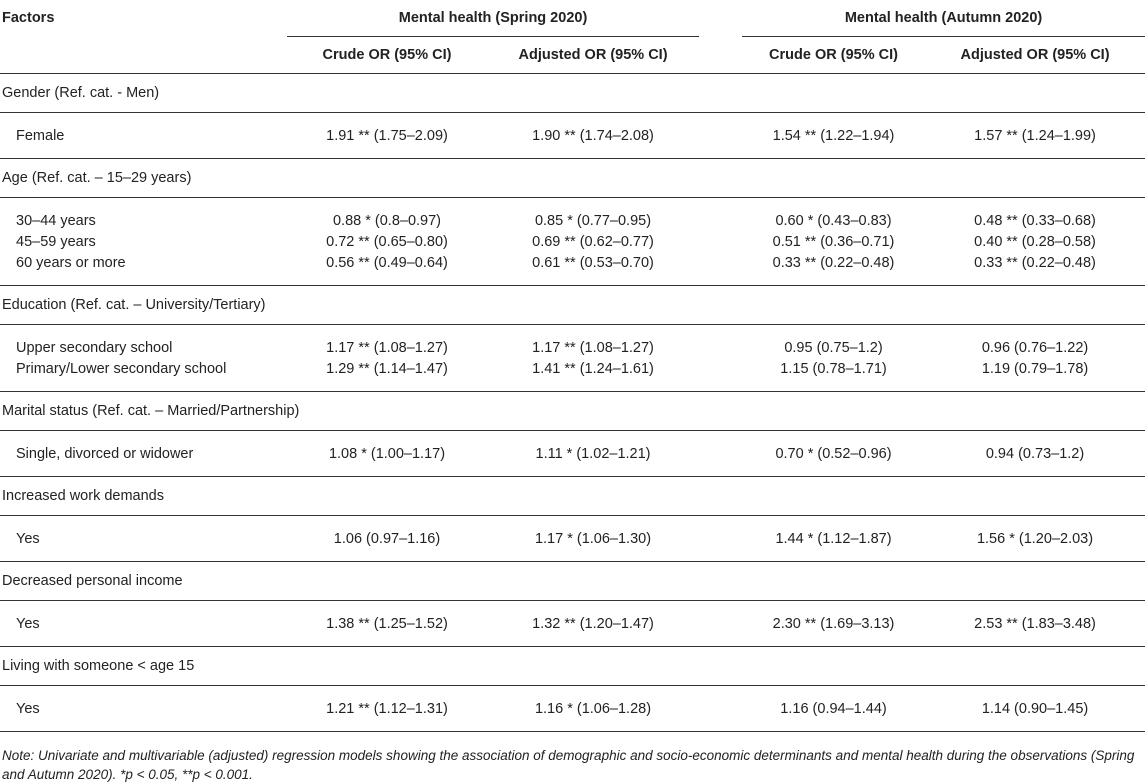 This screenshot has width=1145, height=784. Describe the element at coordinates (1035, 538) in the screenshot. I see `autumn-adjusted-cell: 1.56 * (1.20–2.03)` at that location.